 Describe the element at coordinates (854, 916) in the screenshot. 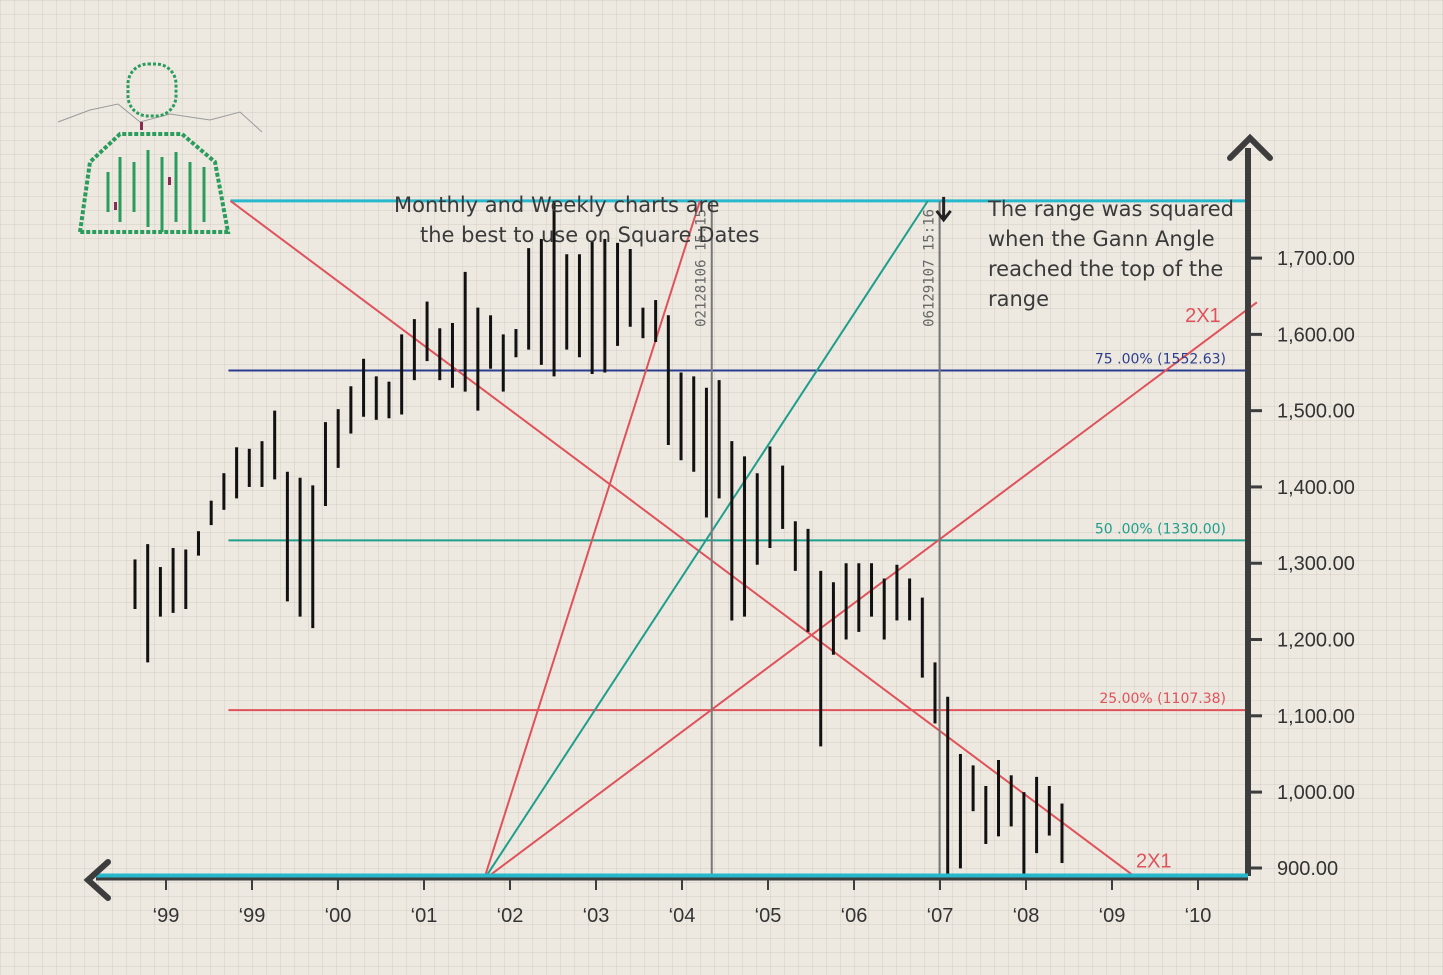

I see `x-tick-label: ‘06` at that location.